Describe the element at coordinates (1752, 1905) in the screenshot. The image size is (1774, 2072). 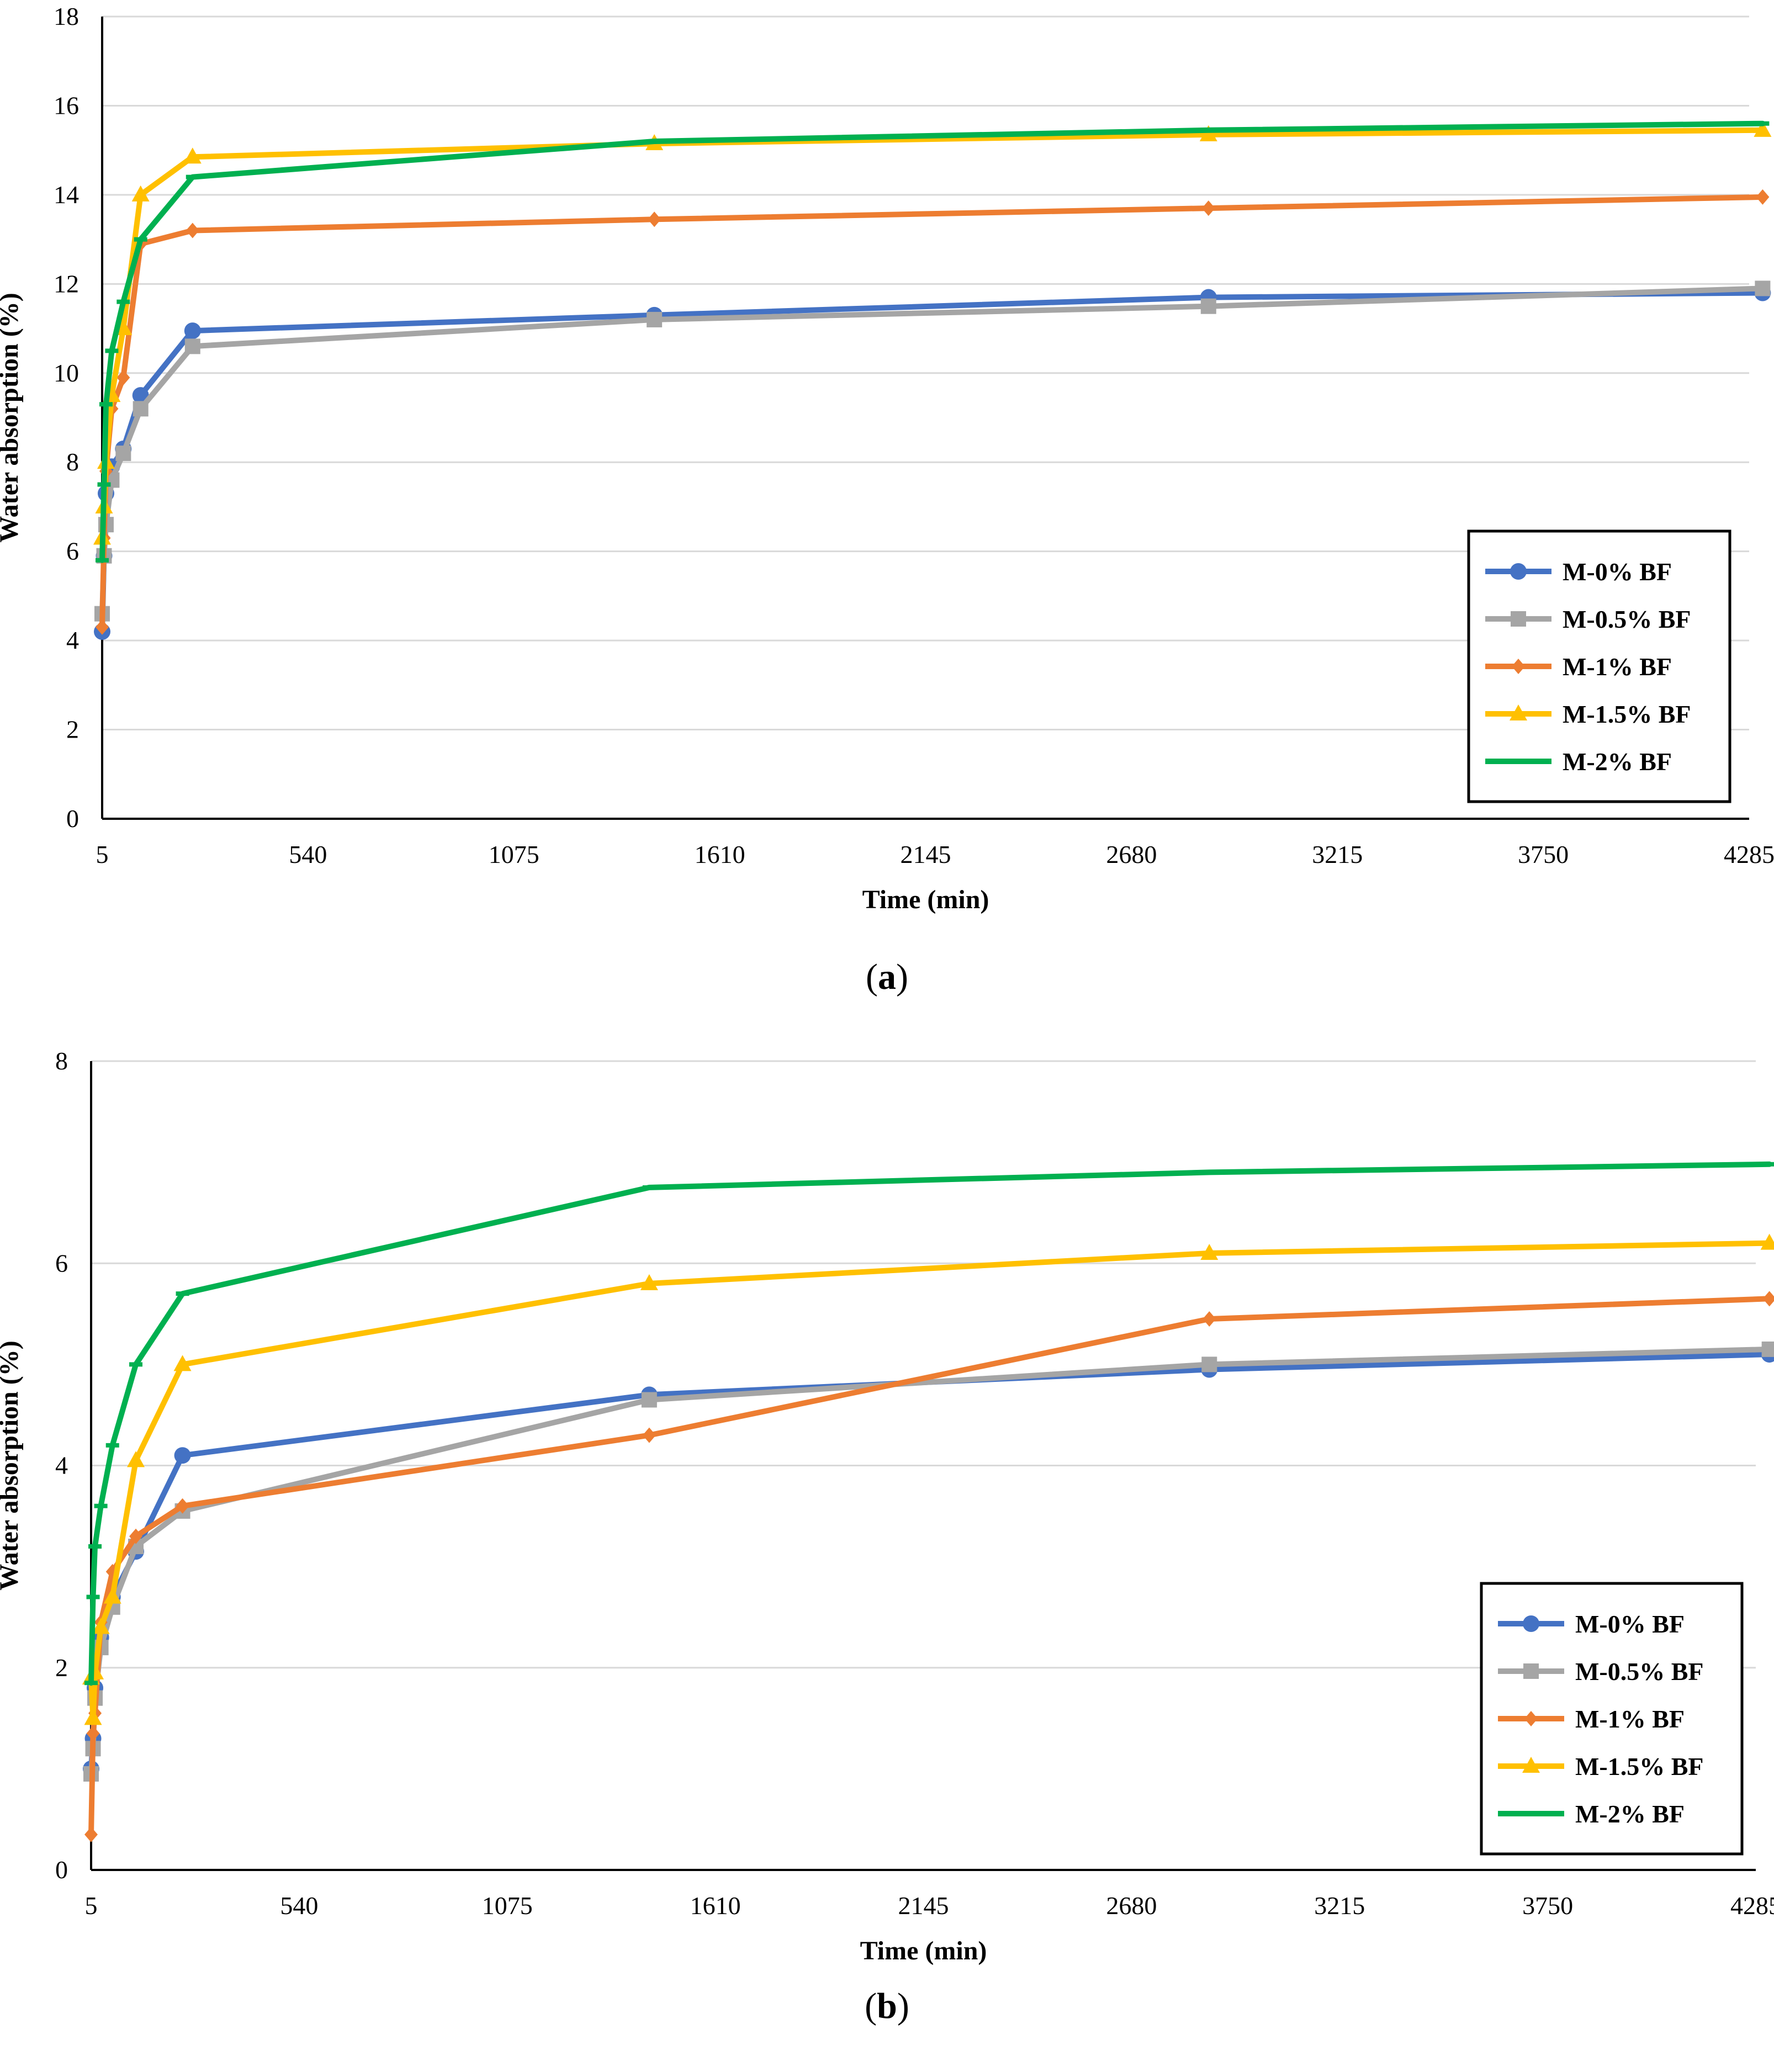
I see `chart-b-x-tick-label-4285: 4285` at that location.